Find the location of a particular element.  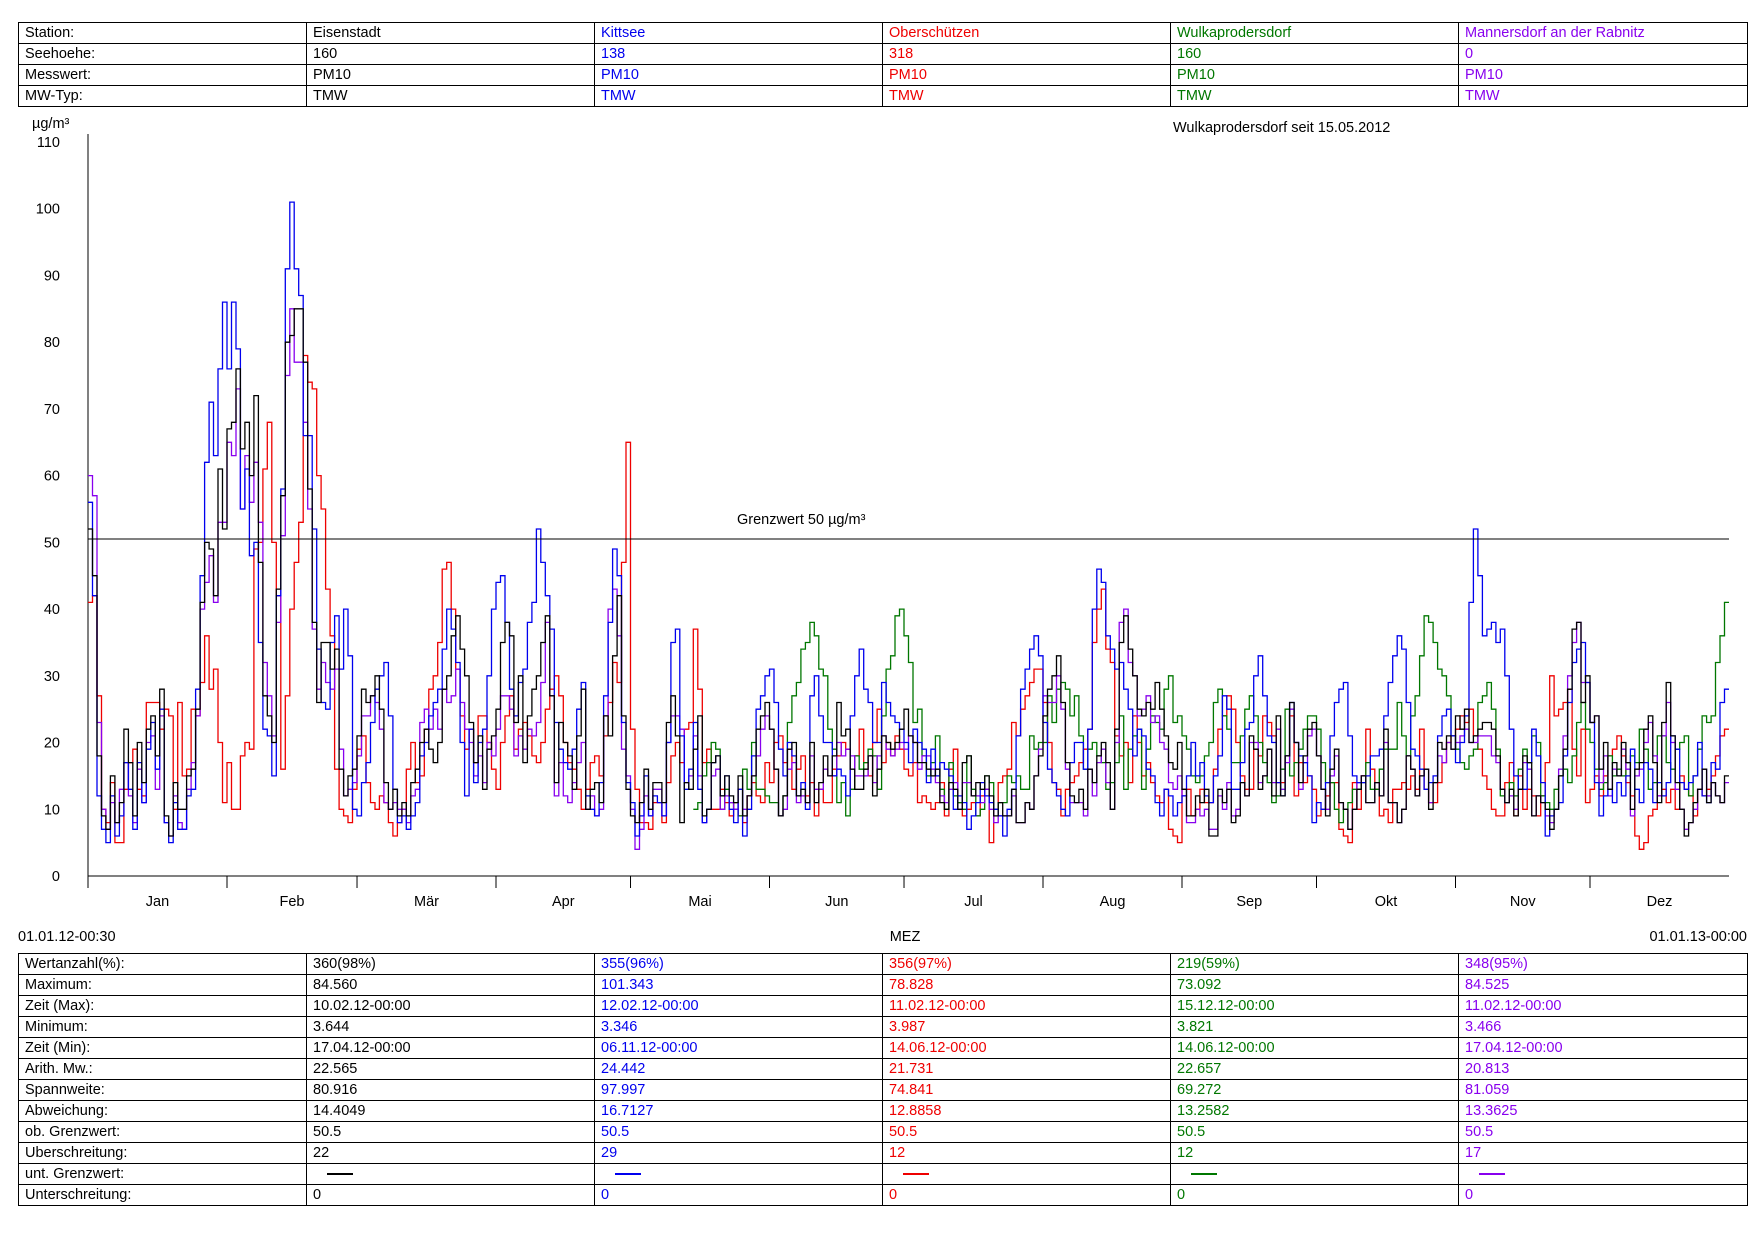

x-tick-label-12: Dez is located at coordinates (1660, 902).